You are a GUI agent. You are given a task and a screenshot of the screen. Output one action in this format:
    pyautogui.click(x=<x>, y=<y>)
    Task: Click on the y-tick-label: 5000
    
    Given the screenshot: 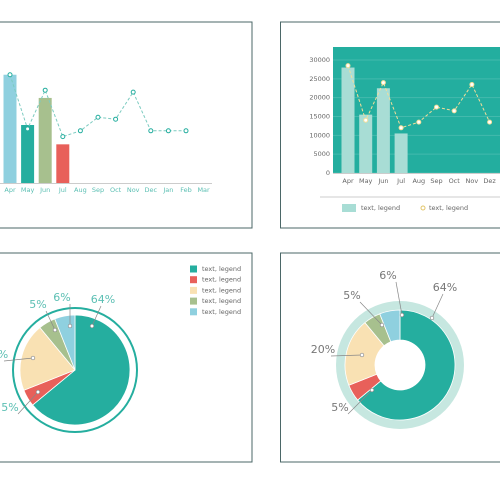 What is the action you would take?
    pyautogui.click(x=321, y=154)
    